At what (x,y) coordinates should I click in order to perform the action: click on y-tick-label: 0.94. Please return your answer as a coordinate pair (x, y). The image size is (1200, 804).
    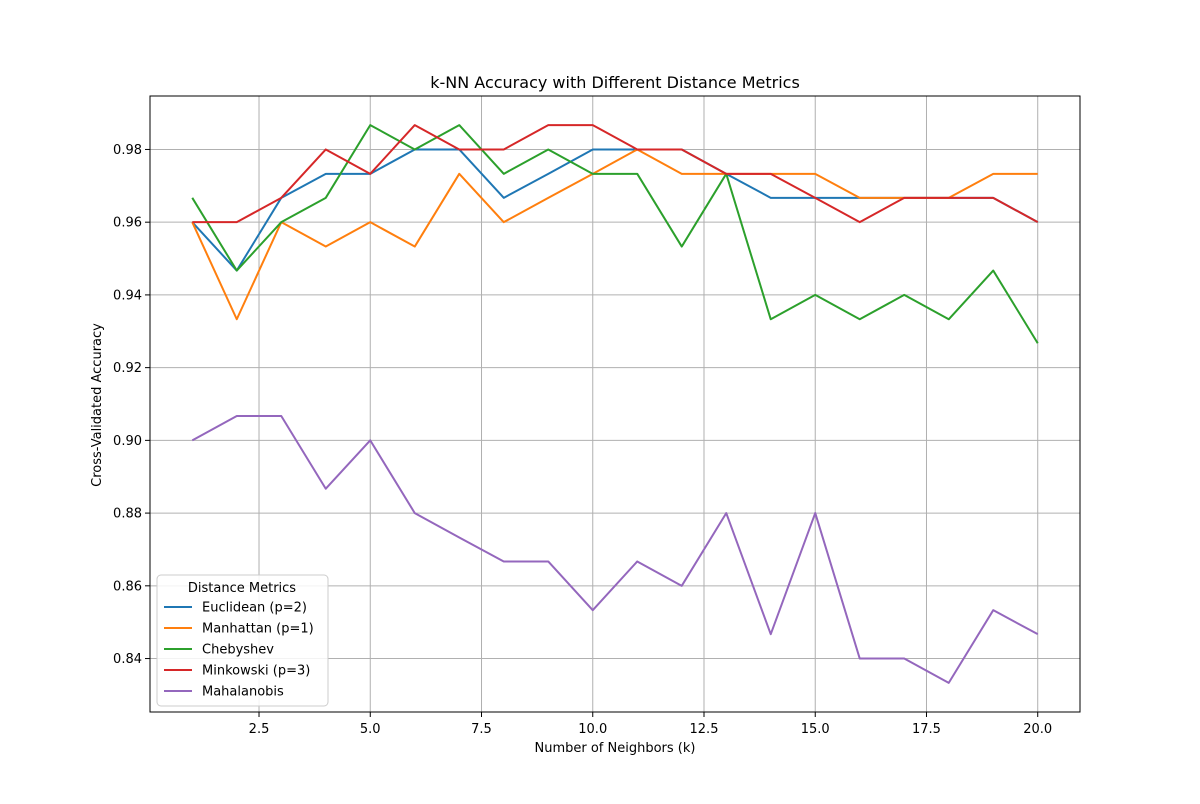
    Looking at the image, I should click on (127, 295).